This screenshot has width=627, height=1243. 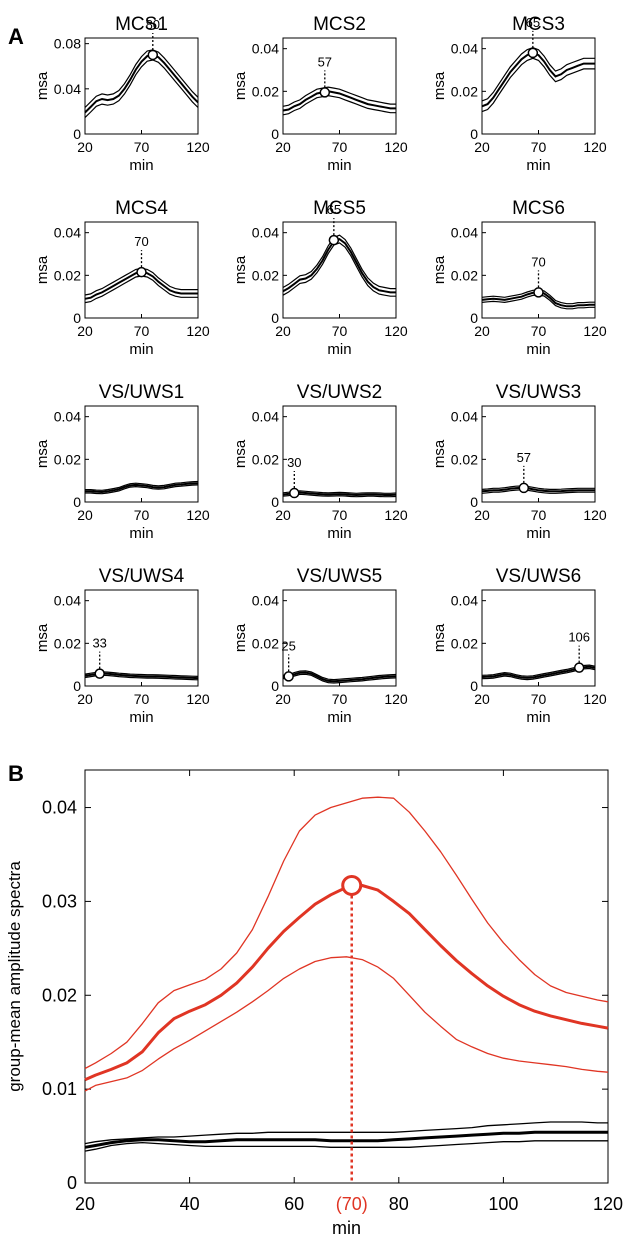 I want to click on small-chart-7: VS/UWS1 20 70 120 0 0.02 0.04 min msa, so click(x=122, y=462).